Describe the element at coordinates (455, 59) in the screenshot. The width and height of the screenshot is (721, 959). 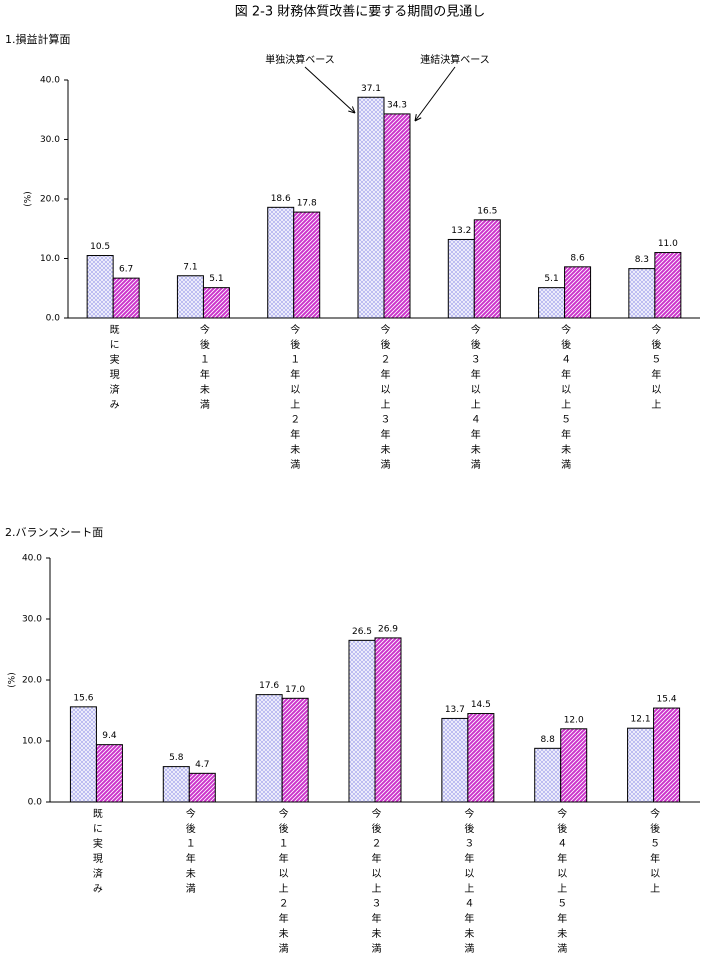
I see `series-label: 連結決算ベース` at that location.